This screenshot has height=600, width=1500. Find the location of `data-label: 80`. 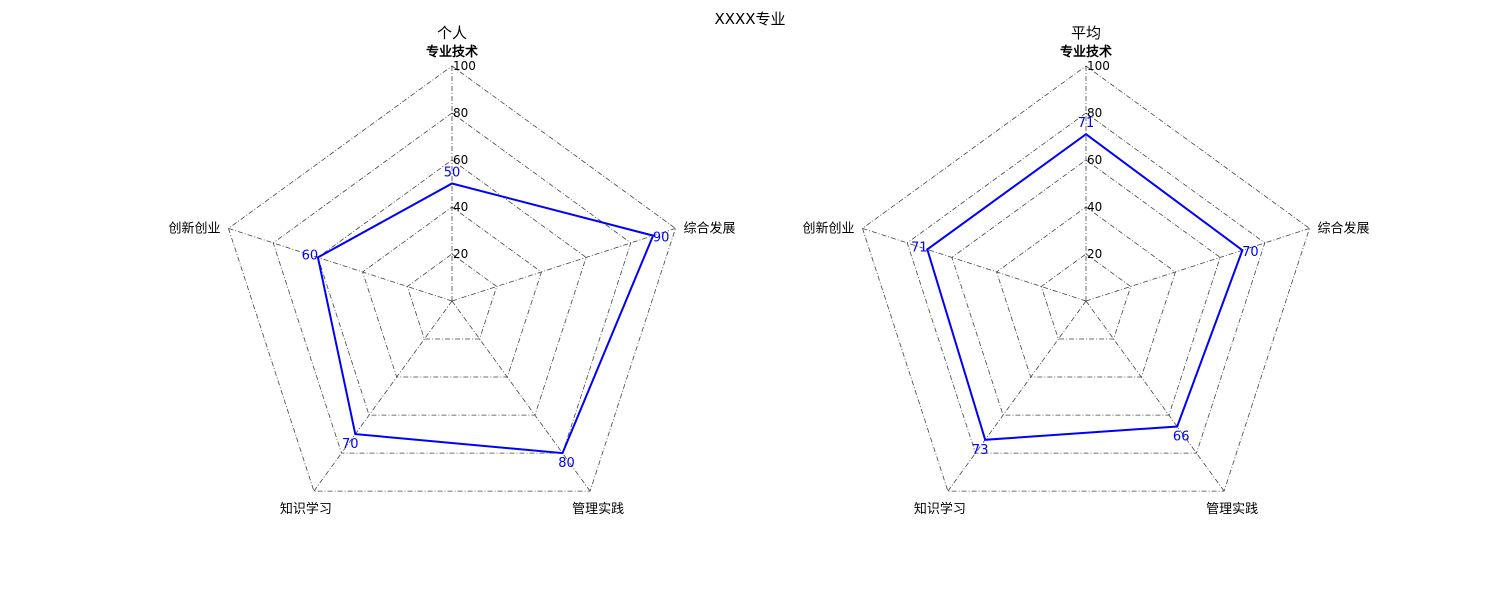

data-label: 80 is located at coordinates (566, 463).